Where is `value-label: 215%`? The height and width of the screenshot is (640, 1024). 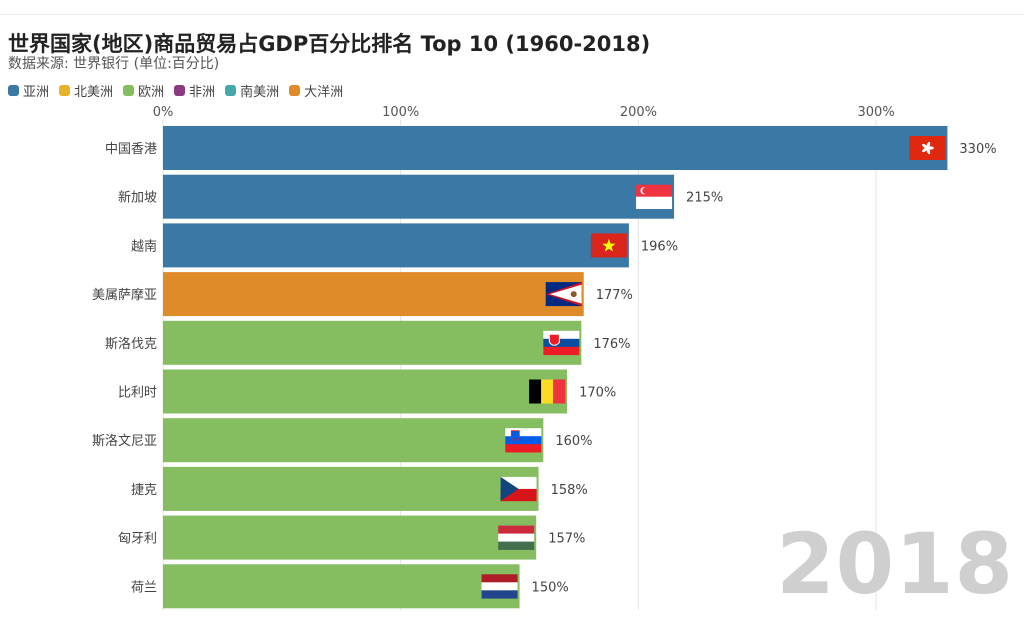
value-label: 215% is located at coordinates (704, 198).